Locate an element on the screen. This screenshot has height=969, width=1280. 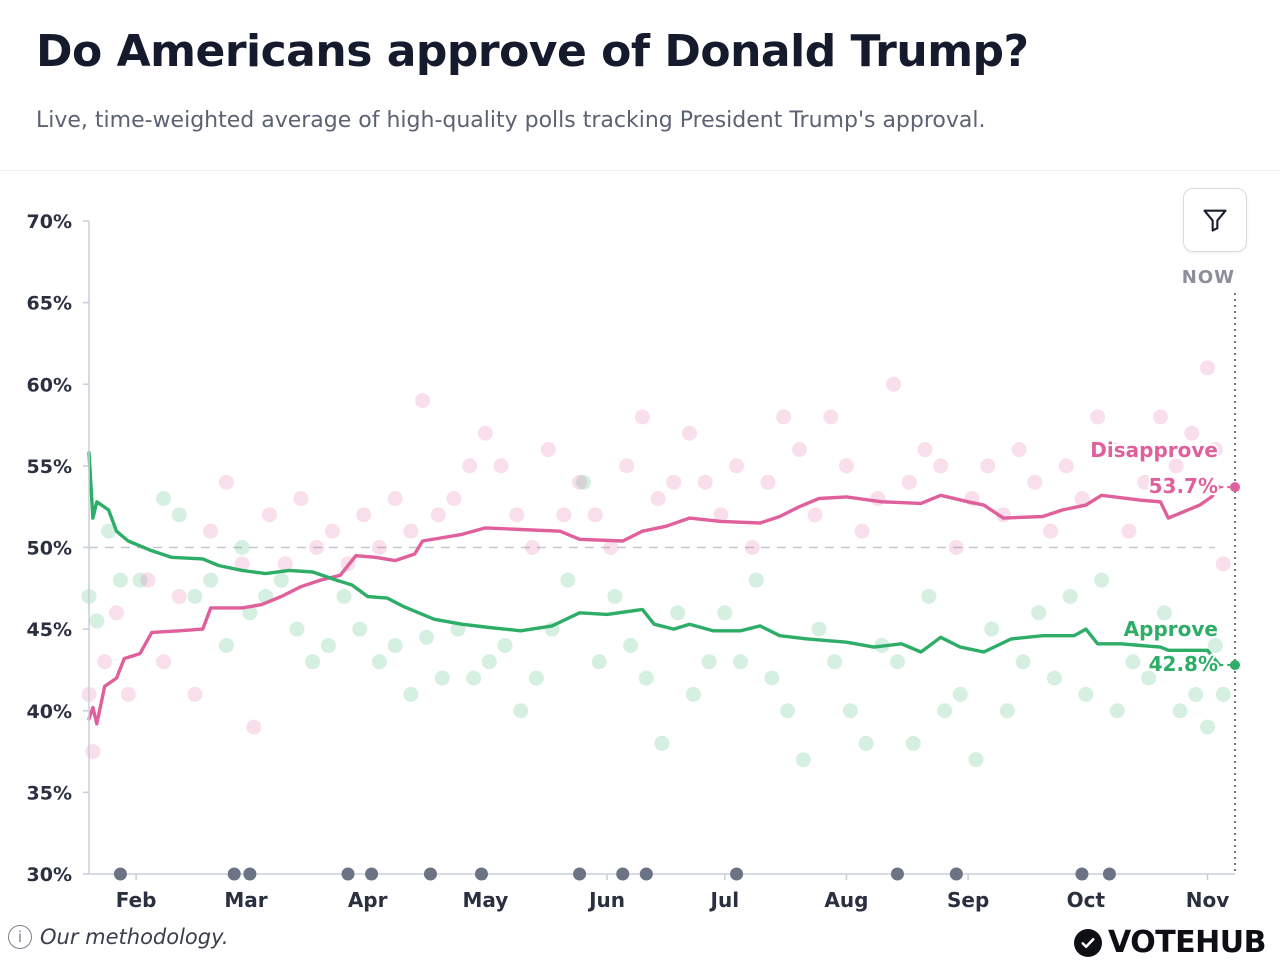
y-tick-label: 45% is located at coordinates (49, 630).